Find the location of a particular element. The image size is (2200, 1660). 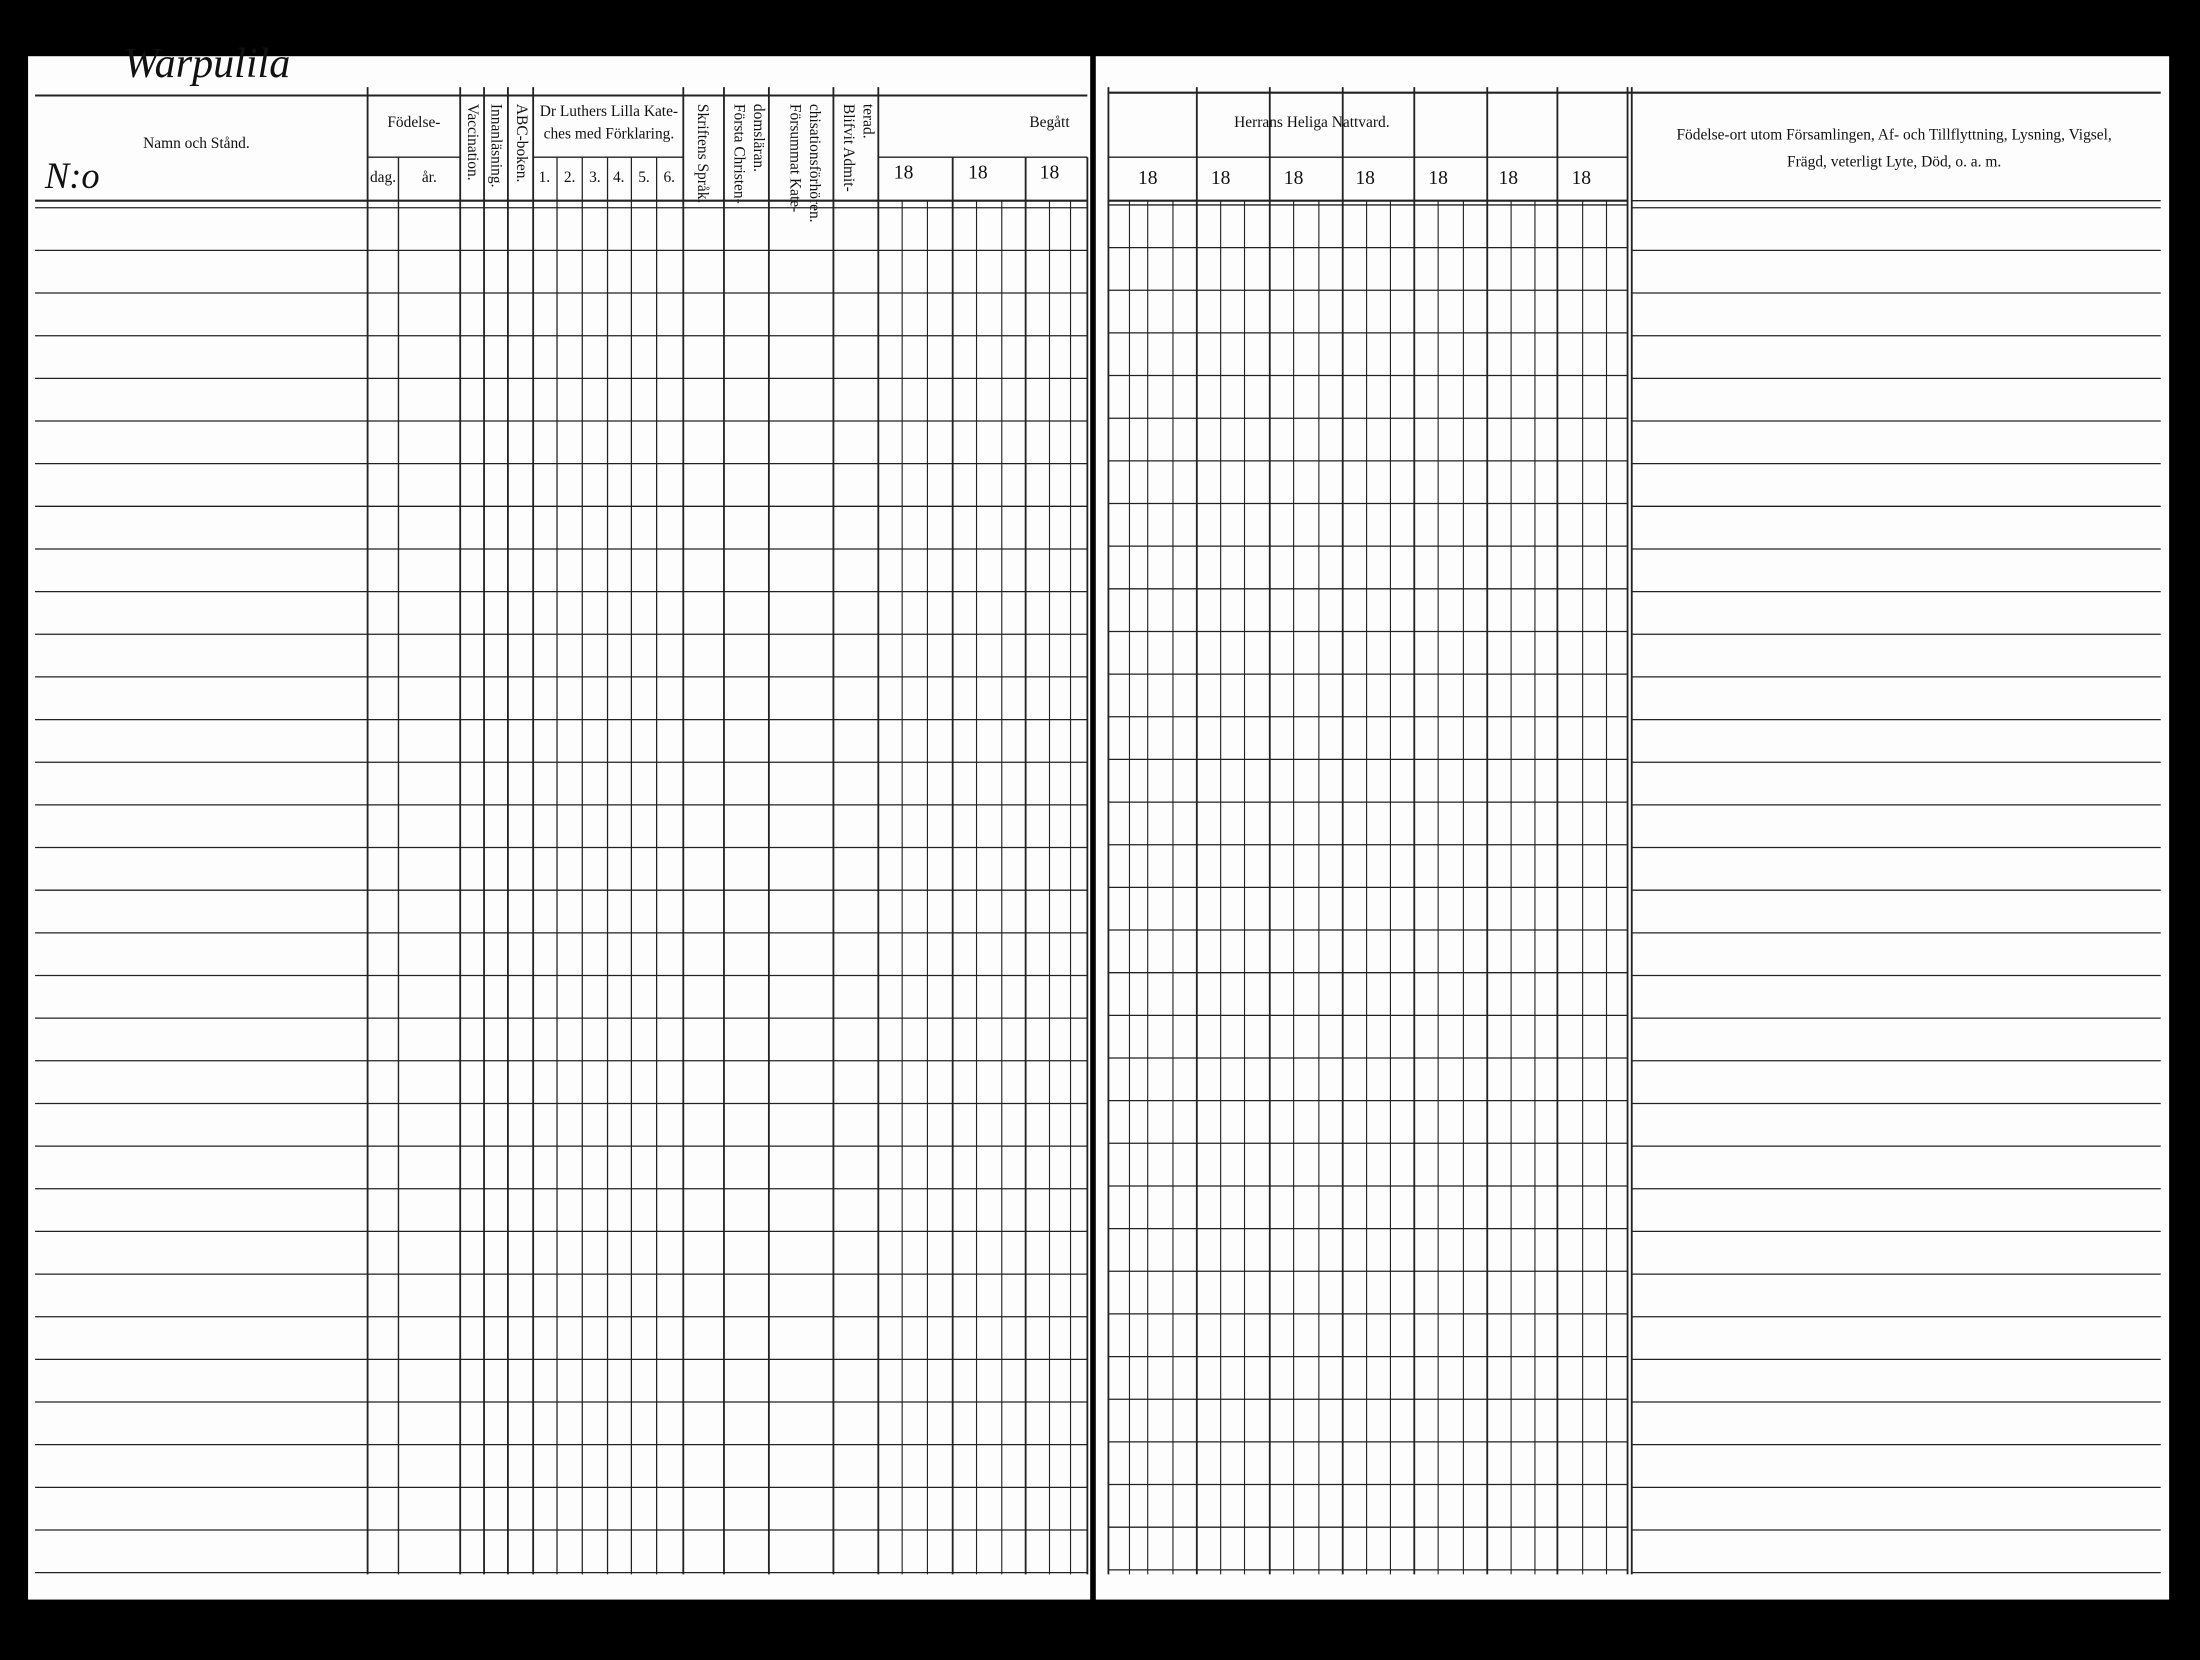

number-label: N:o is located at coordinates (72, 176).